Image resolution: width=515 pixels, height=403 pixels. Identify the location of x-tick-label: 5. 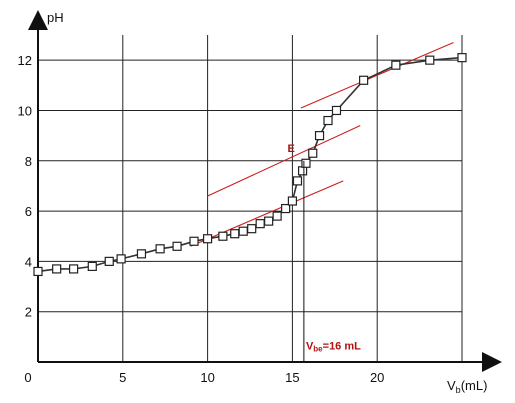
(122, 377).